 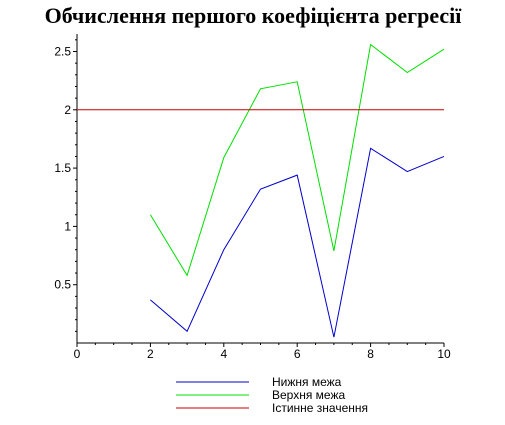 What do you see at coordinates (62, 168) in the screenshot?
I see `y-tick-label: 1.5` at bounding box center [62, 168].